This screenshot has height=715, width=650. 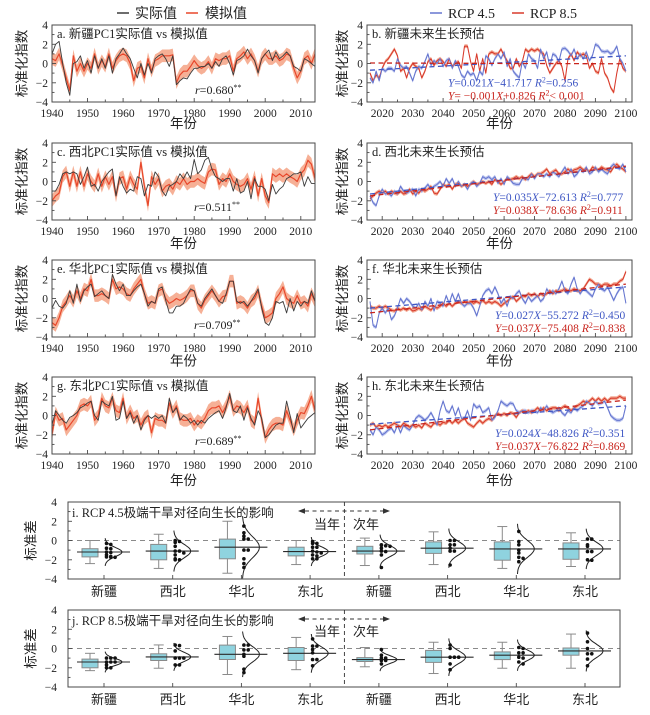 What do you see at coordinates (517, 434) in the screenshot?
I see `equation-part: =0.024` at bounding box center [517, 434].